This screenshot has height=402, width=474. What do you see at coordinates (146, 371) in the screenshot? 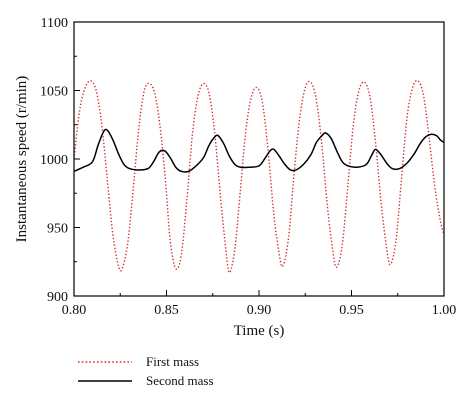
I see `legend: First mass Second mass` at bounding box center [146, 371].